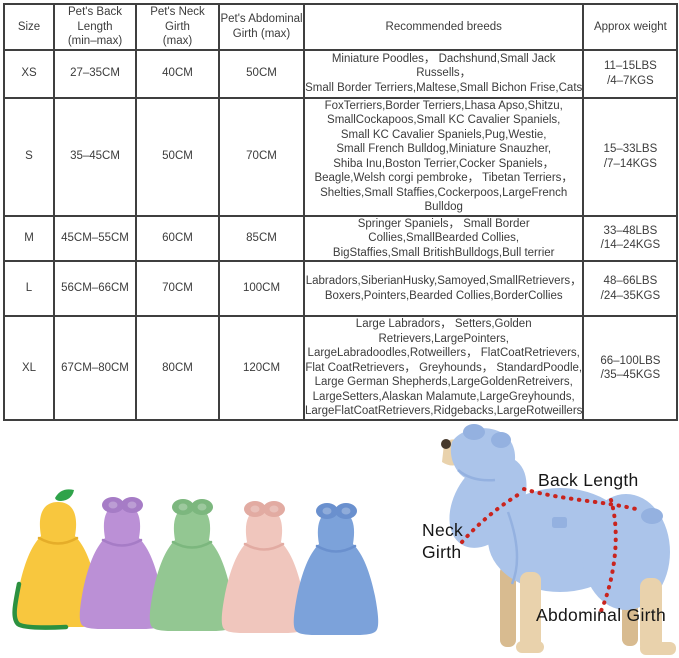 The width and height of the screenshot is (679, 658). Describe the element at coordinates (508, 606) in the screenshot. I see `dog-front-far-leg` at that location.